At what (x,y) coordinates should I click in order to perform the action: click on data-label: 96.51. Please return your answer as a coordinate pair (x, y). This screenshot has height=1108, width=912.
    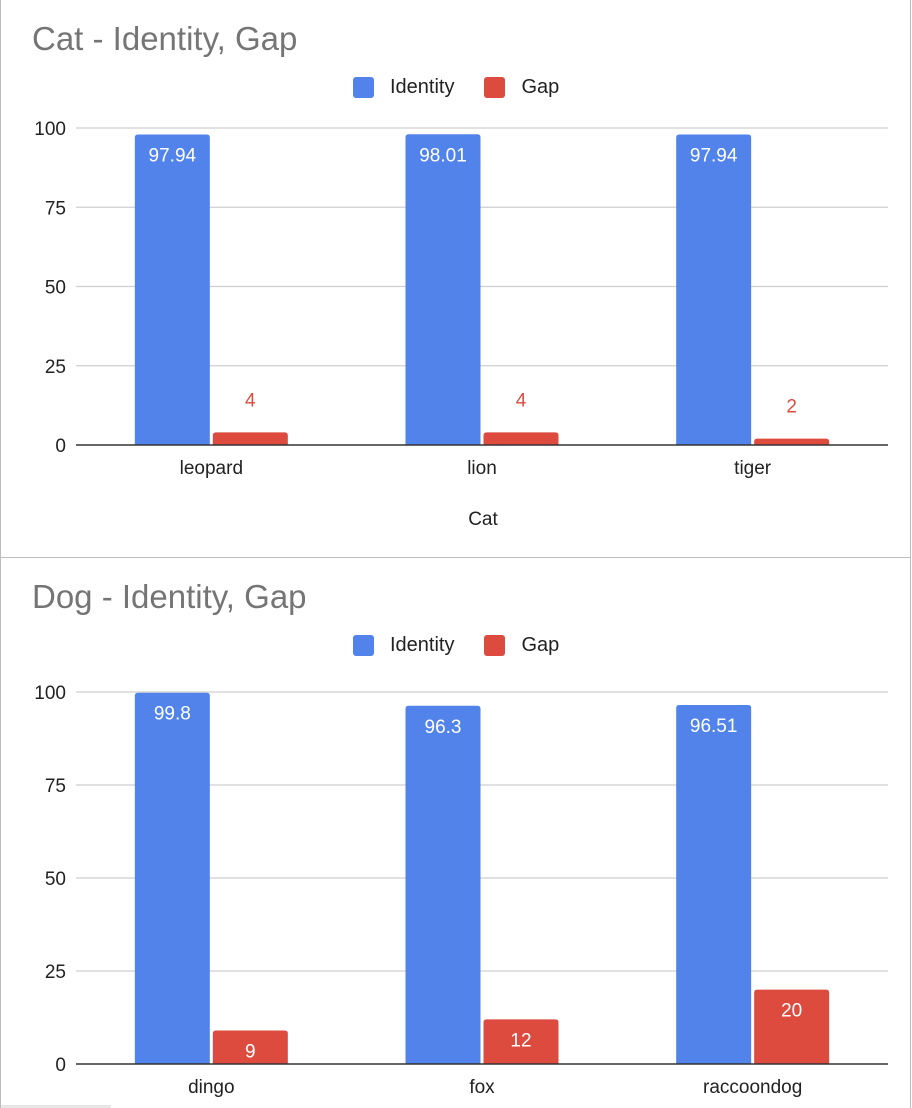
    Looking at the image, I should click on (714, 726).